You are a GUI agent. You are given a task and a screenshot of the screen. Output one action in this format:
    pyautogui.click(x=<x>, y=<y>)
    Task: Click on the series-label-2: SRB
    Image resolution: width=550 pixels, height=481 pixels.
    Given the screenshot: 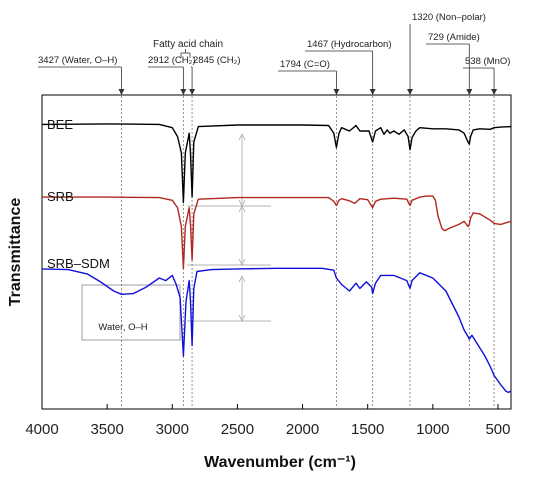 What is the action you would take?
    pyautogui.click(x=60, y=196)
    